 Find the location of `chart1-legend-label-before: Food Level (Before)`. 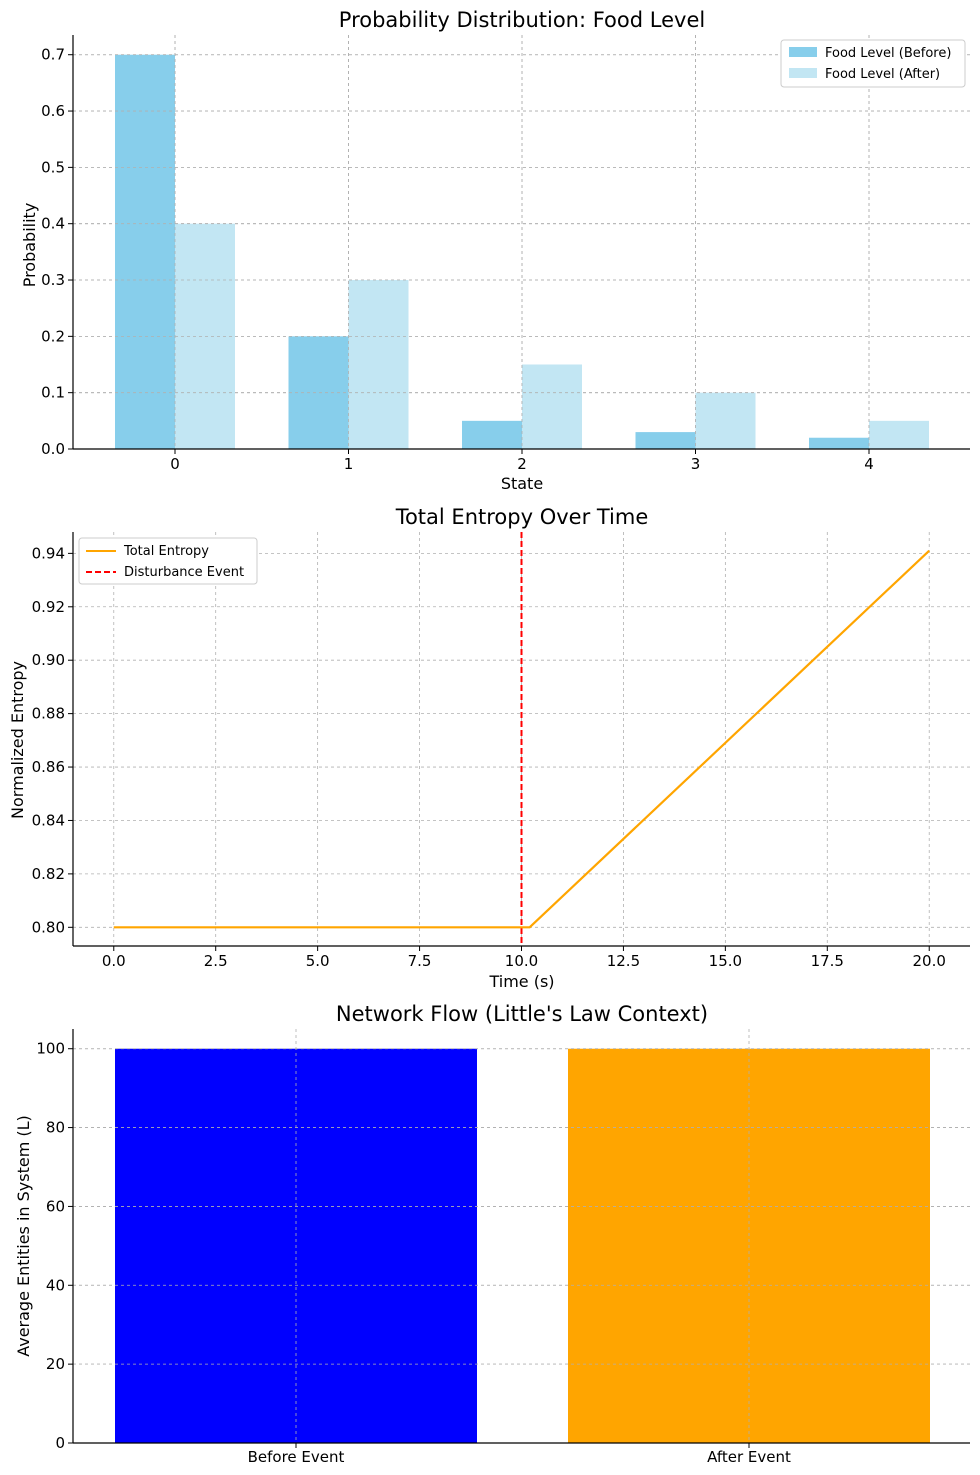

chart1-legend-label-before: Food Level (Before) is located at coordinates (888, 53).